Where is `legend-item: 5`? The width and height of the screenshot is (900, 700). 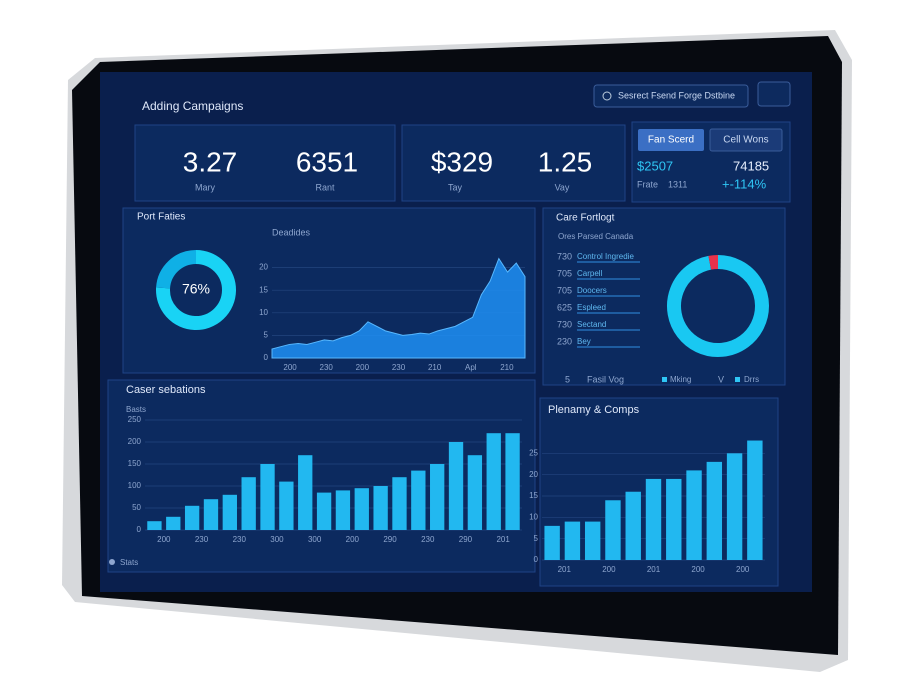
legend-item: 5 is located at coordinates (567, 379).